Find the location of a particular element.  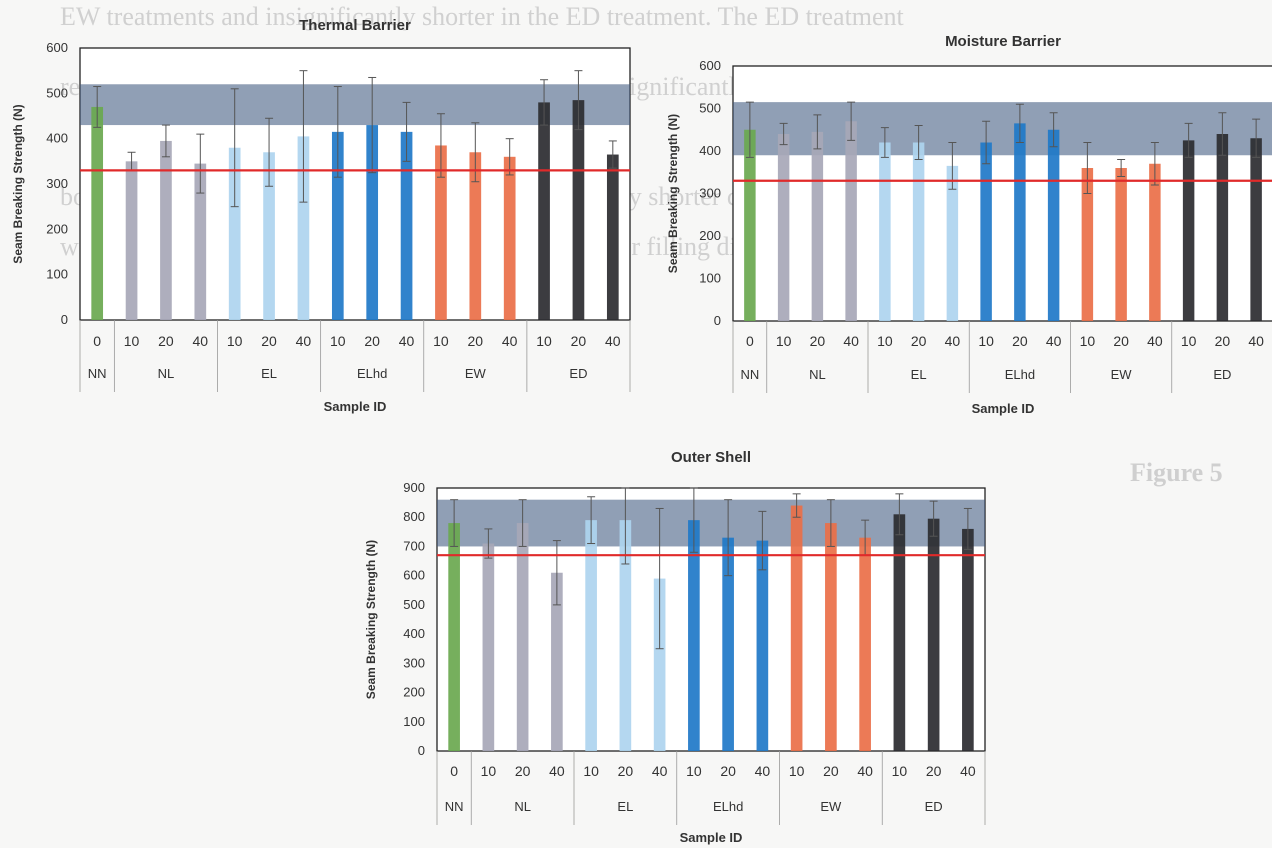

y-tick-label: 900 is located at coordinates (414, 487).